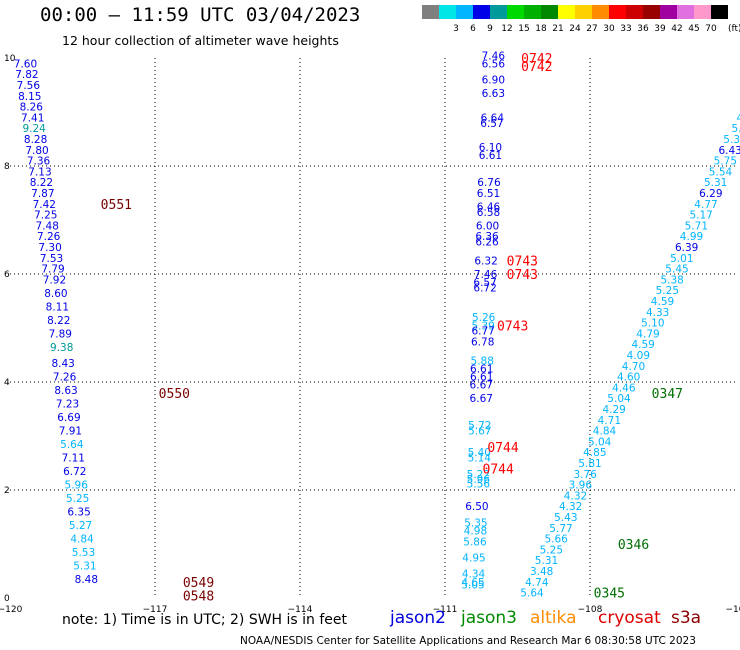  I want to click on y-tick-label: 2, so click(7, 491).